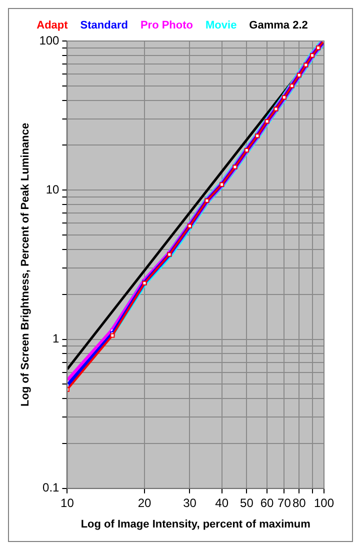  I want to click on y-tick-label: 0.1, so click(51, 487).